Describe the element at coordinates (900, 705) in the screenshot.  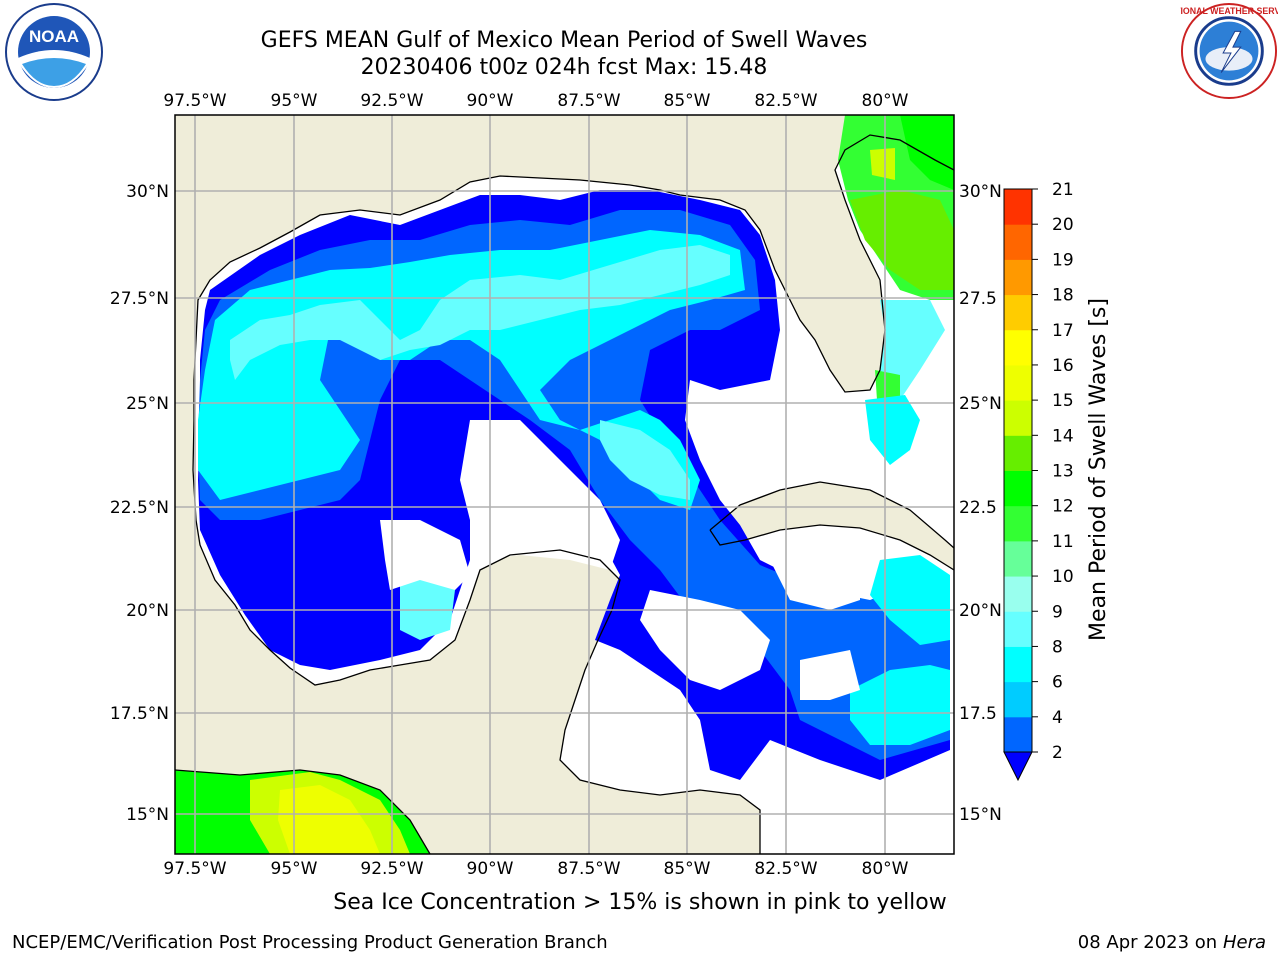
I see `swell-carib-cyan` at that location.